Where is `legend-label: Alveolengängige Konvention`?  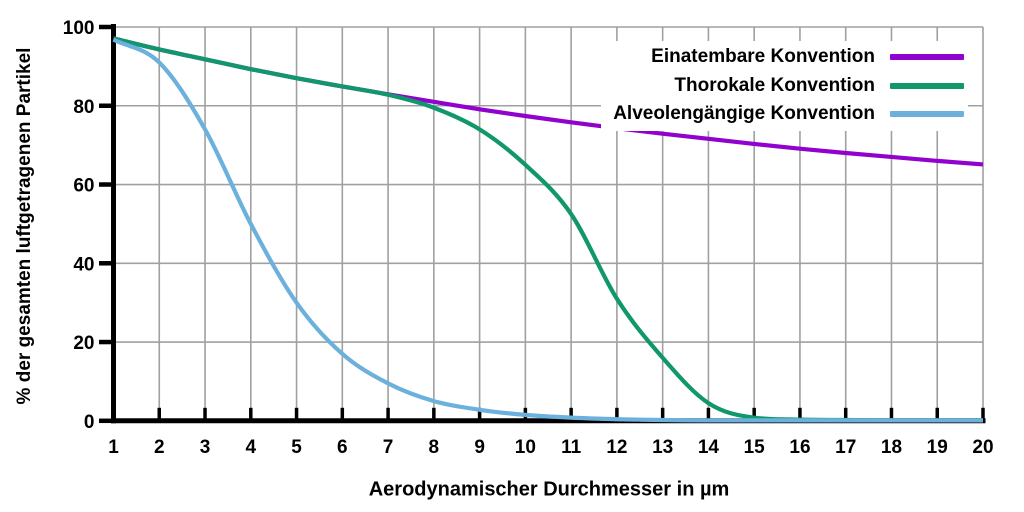 legend-label: Alveolengängige Konvention is located at coordinates (744, 114).